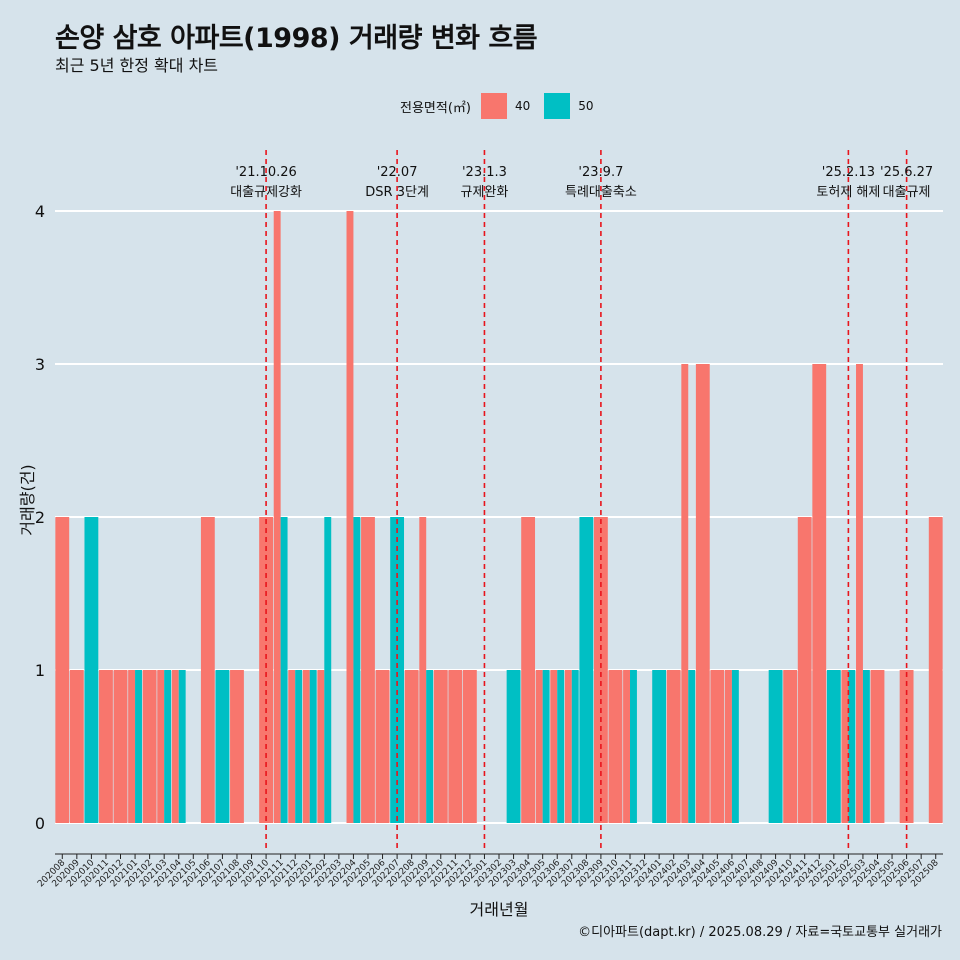  What do you see at coordinates (137, 65) in the screenshot?
I see `chart-subtitle: 최근 5년 한정 확대 차트` at bounding box center [137, 65].